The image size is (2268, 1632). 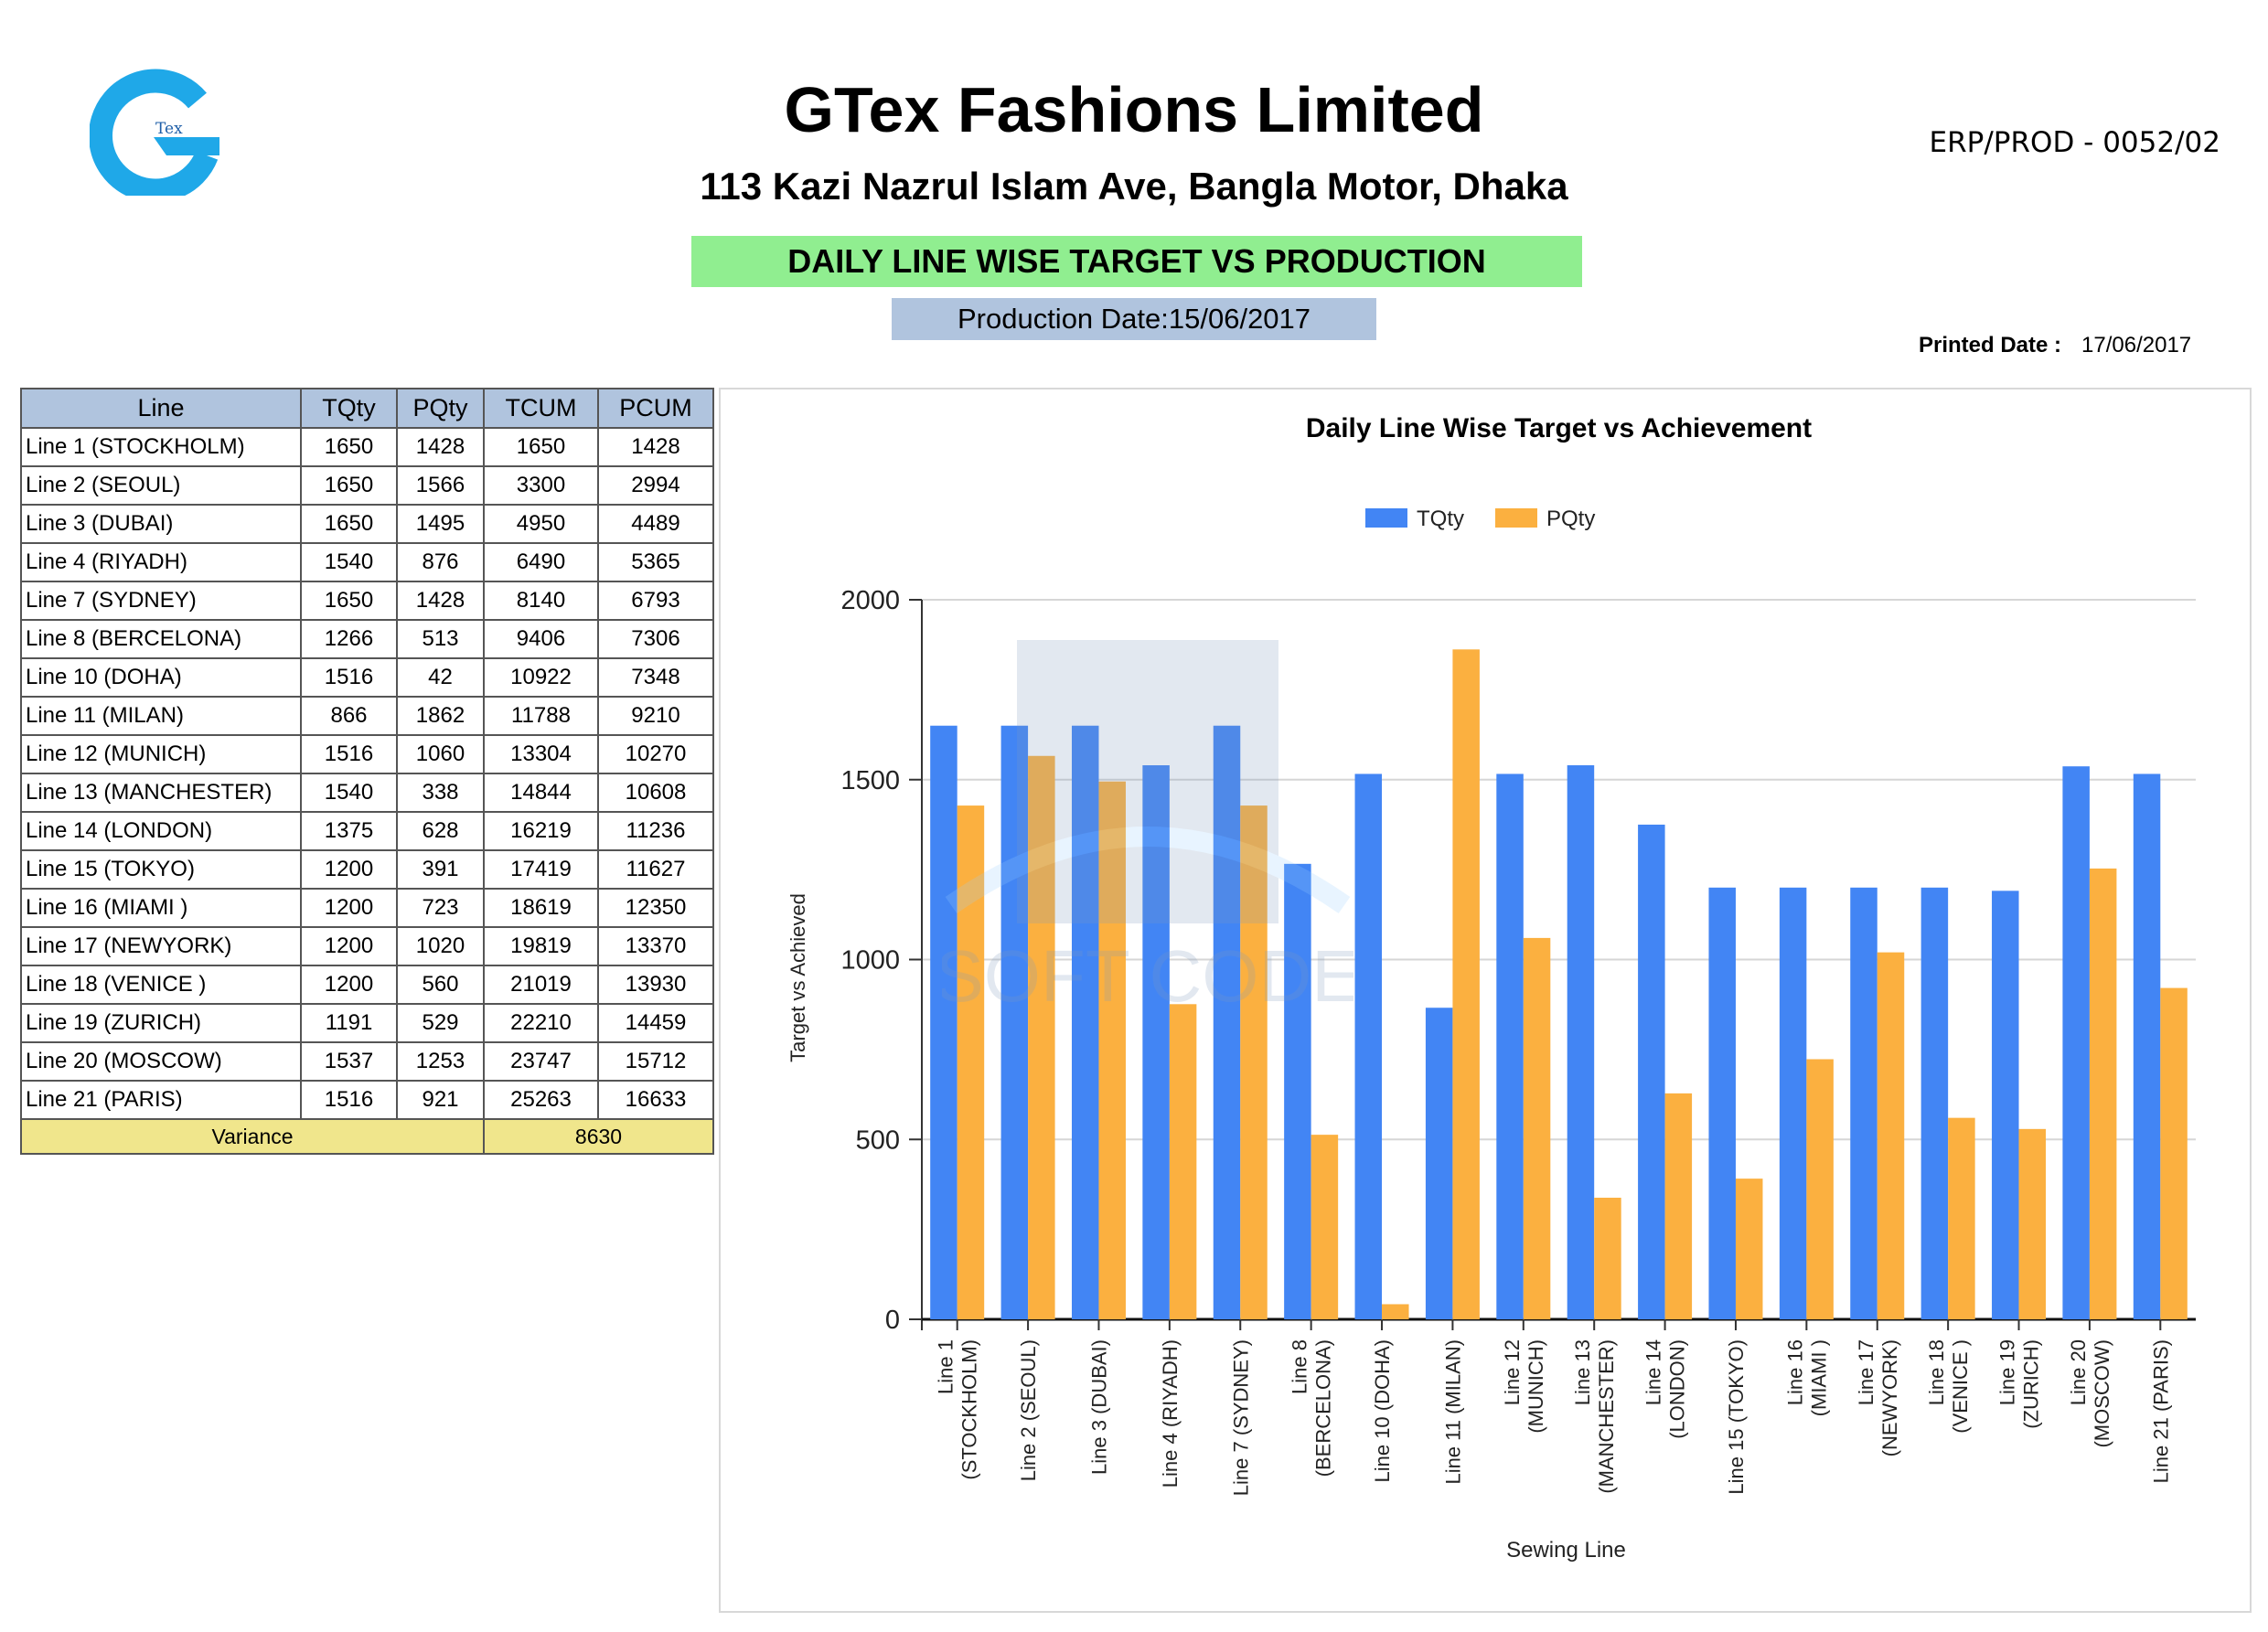 What do you see at coordinates (870, 600) in the screenshot?
I see `y-tick-label: 2000` at bounding box center [870, 600].